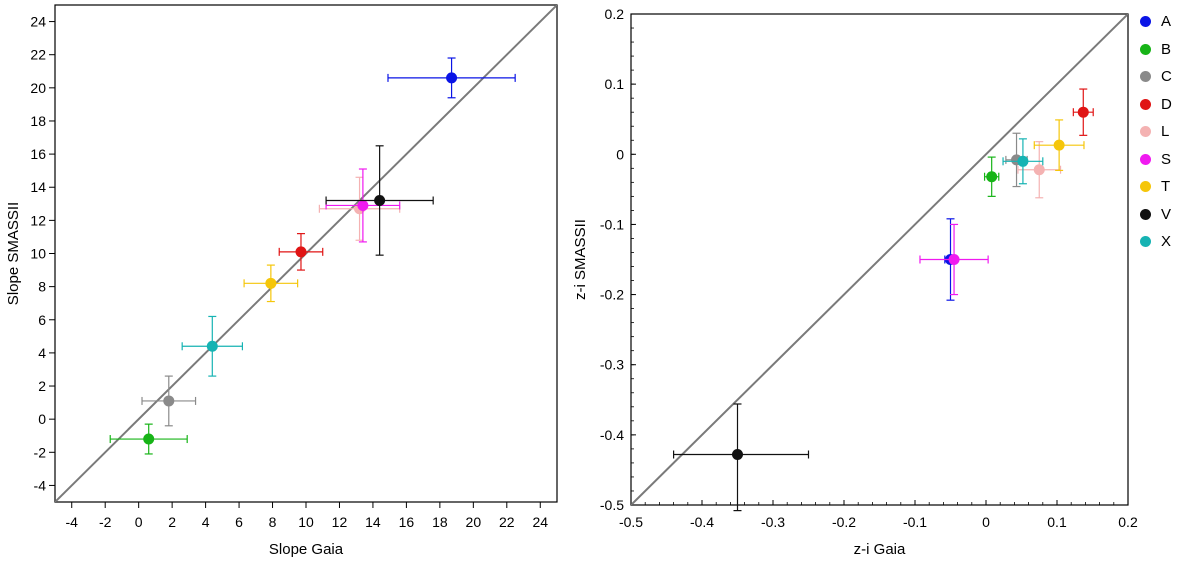  What do you see at coordinates (1156, 160) in the screenshot?
I see `legend-item-s: S` at bounding box center [1156, 160].